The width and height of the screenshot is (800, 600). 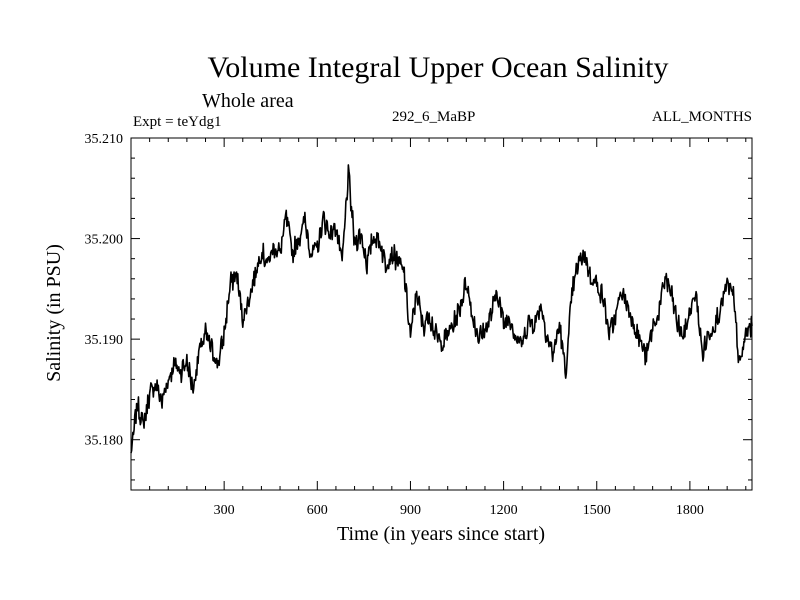 I want to click on x-tick-label: 1200, so click(x=504, y=510).